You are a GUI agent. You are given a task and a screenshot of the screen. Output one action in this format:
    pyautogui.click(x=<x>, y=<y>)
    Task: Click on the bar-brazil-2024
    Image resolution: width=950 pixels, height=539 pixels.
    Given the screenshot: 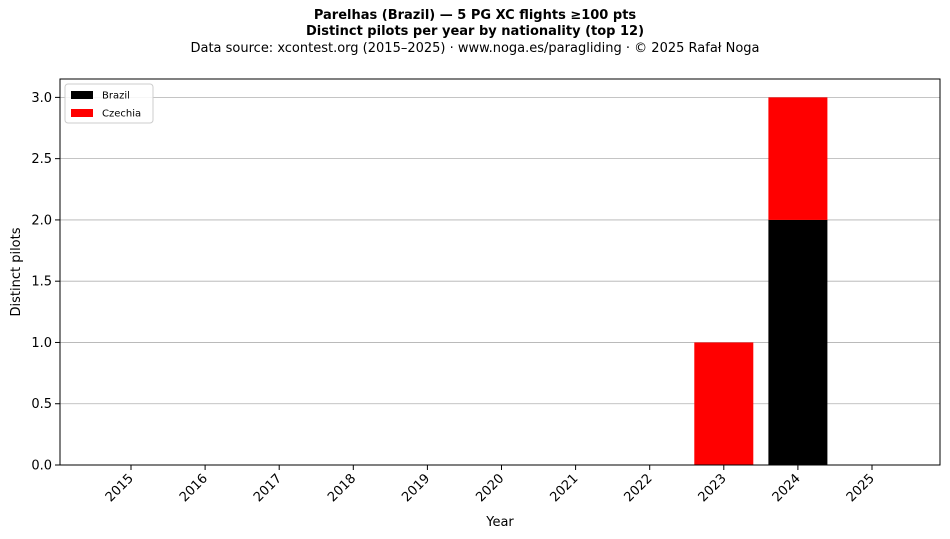 What is the action you would take?
    pyautogui.click(x=798, y=342)
    